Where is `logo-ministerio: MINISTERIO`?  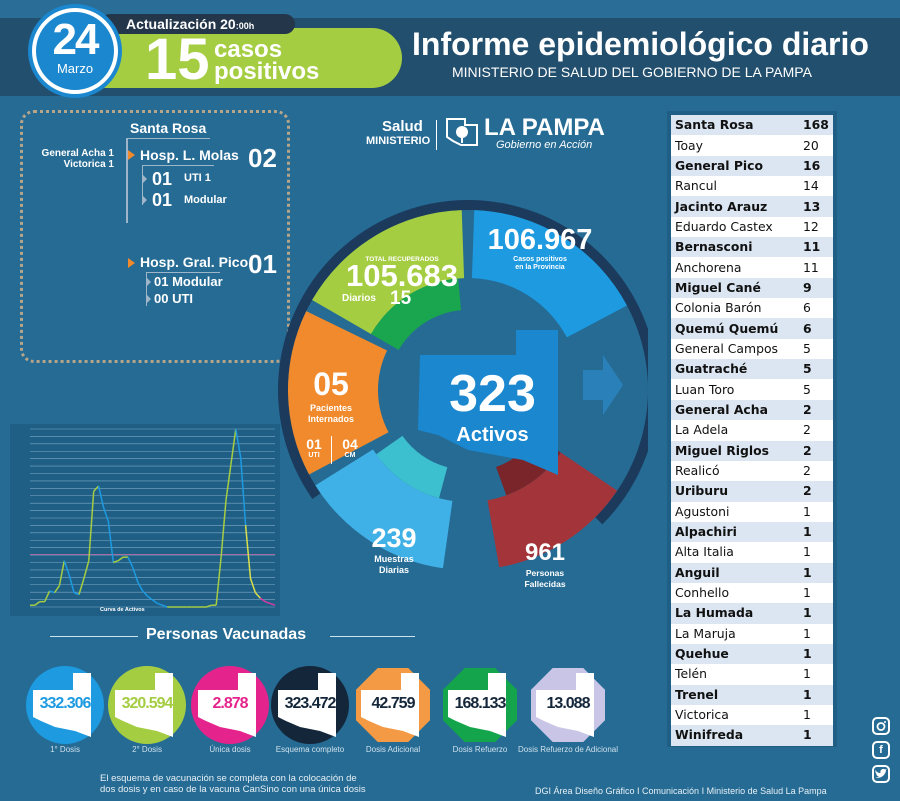 logo-ministerio: MINISTERIO is located at coordinates (398, 141).